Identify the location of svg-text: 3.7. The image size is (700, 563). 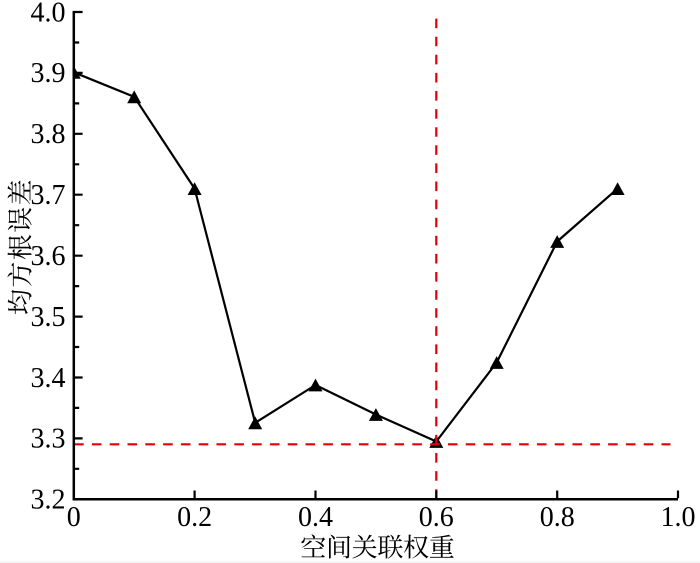
(48, 195).